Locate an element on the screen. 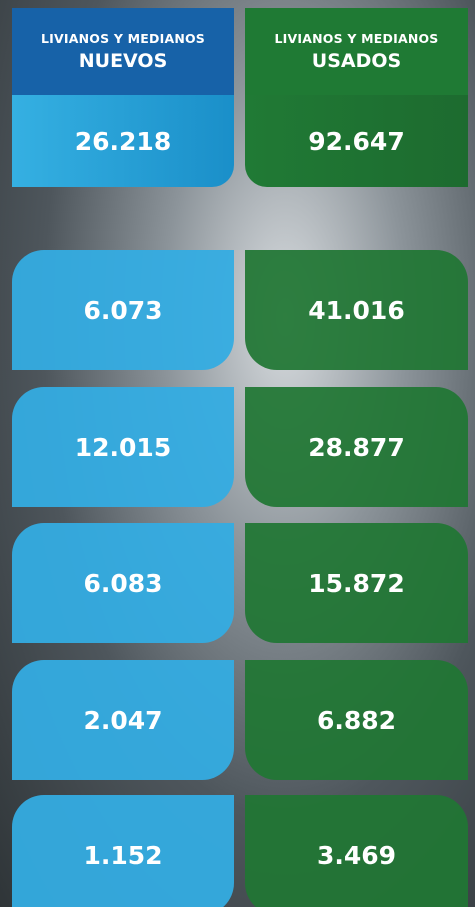 This screenshot has width=475, height=907. value-cell: 6.083 is located at coordinates (123, 583).